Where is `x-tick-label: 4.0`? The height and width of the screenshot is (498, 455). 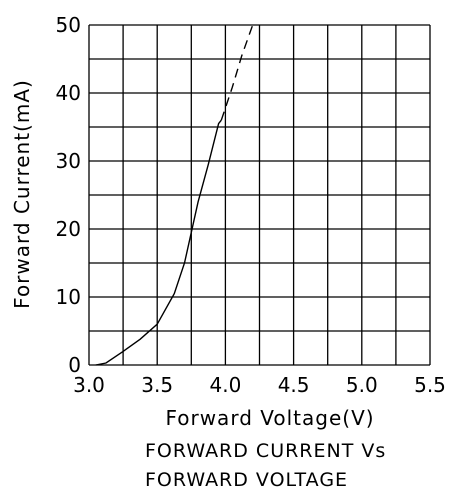
x-tick-label: 4.0 is located at coordinates (225, 385).